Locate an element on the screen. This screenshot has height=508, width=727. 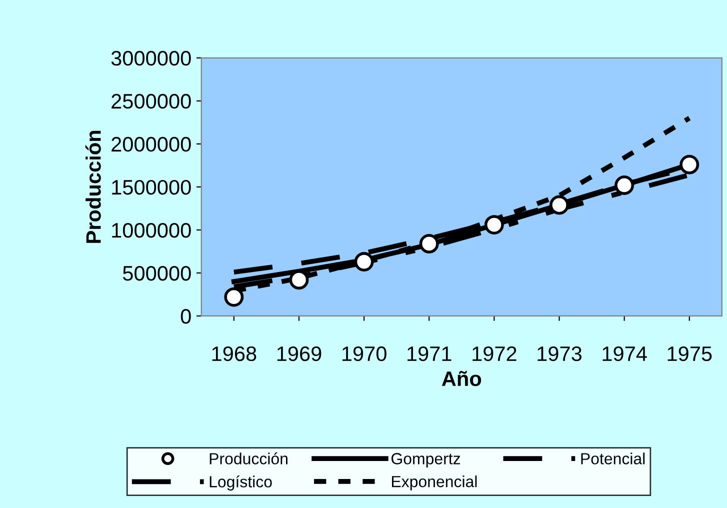
legend-label: Logístico is located at coordinates (241, 483).